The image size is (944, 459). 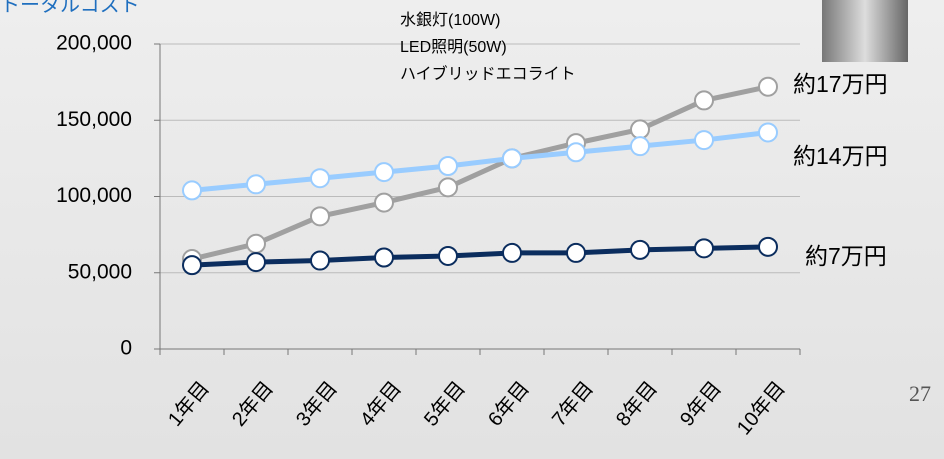 I want to click on decoration, so click(x=865, y=31).